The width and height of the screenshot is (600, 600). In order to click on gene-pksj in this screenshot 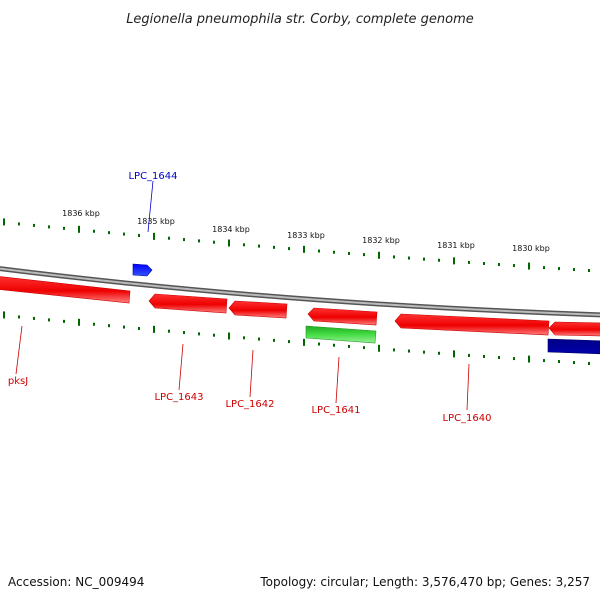, I will do `click(65, 290)`.